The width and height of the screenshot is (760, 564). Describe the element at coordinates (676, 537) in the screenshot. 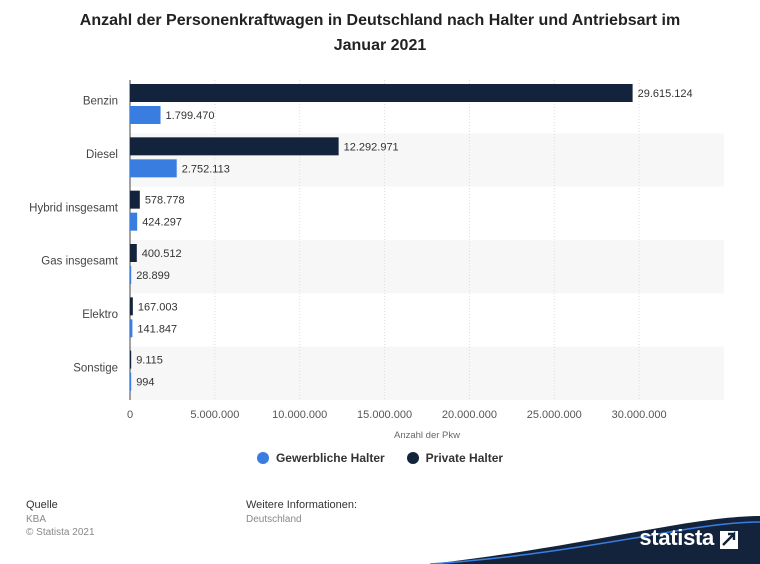

I see `statista-logo-text: statista` at that location.